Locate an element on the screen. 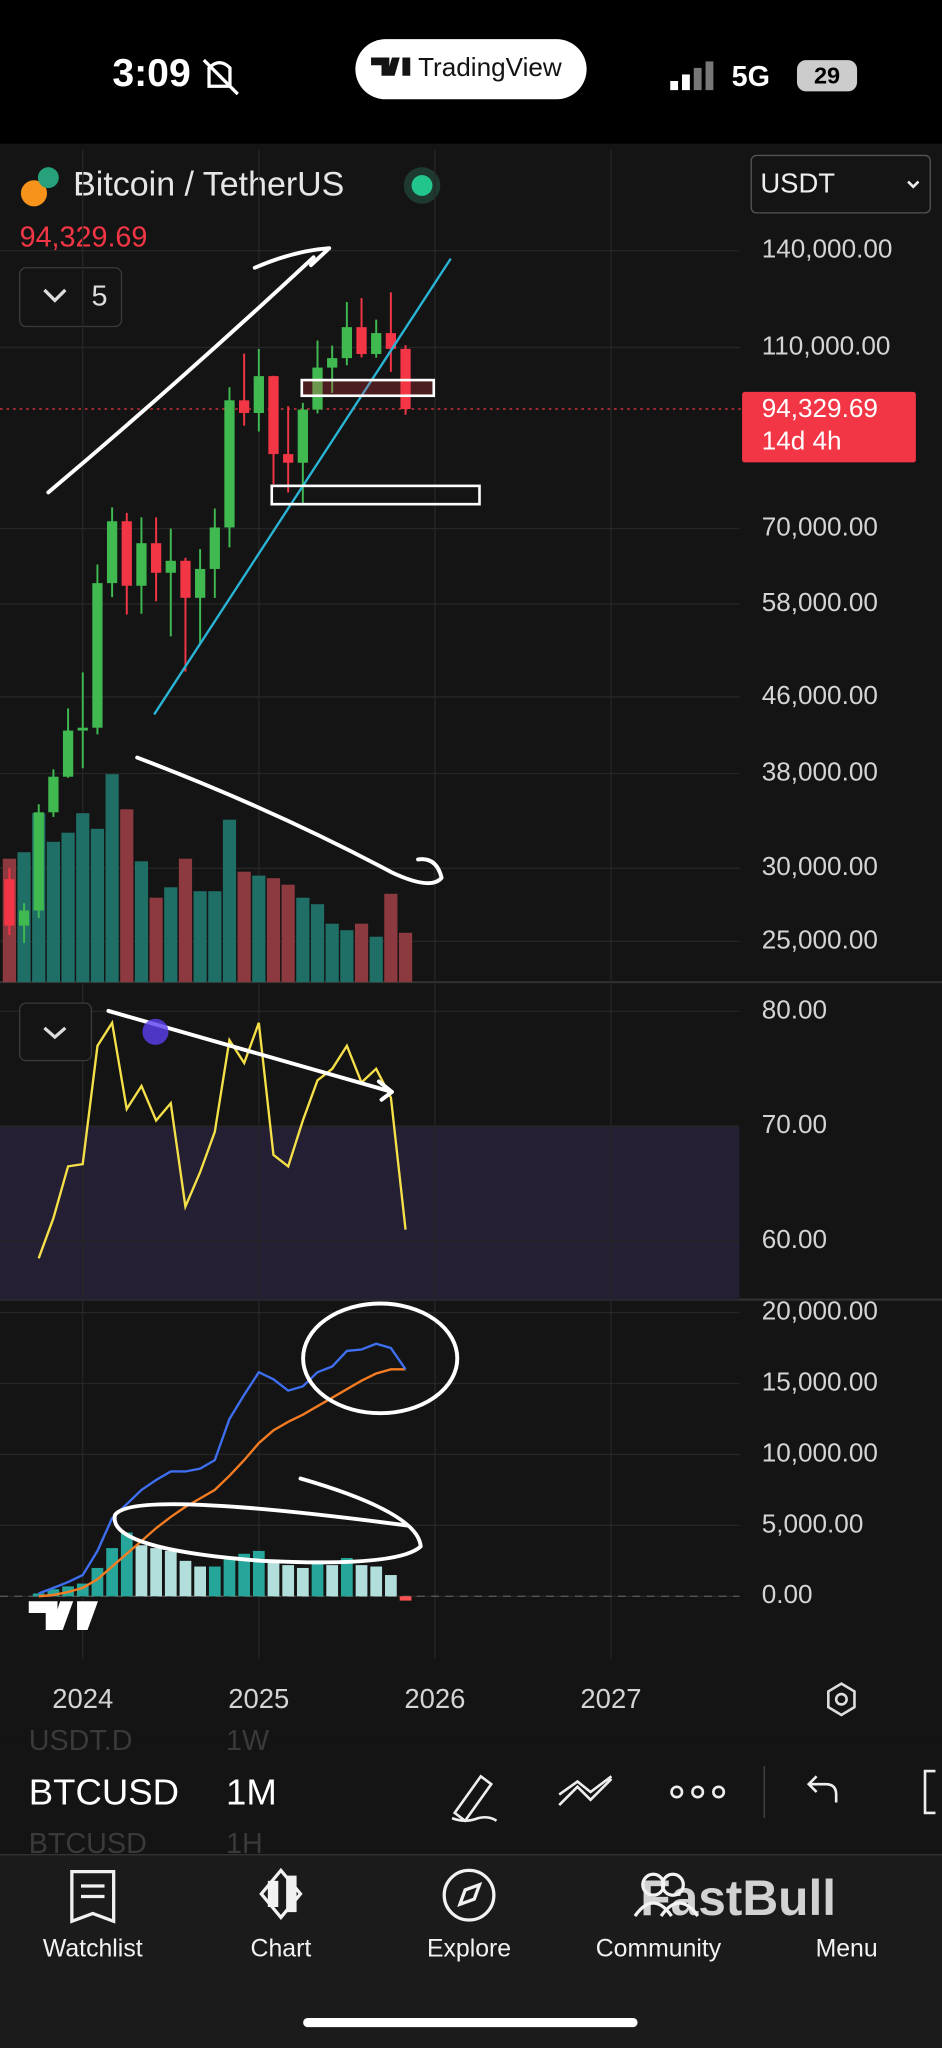 The height and width of the screenshot is (2048, 942). x-tick-label: 2025 is located at coordinates (258, 1698).